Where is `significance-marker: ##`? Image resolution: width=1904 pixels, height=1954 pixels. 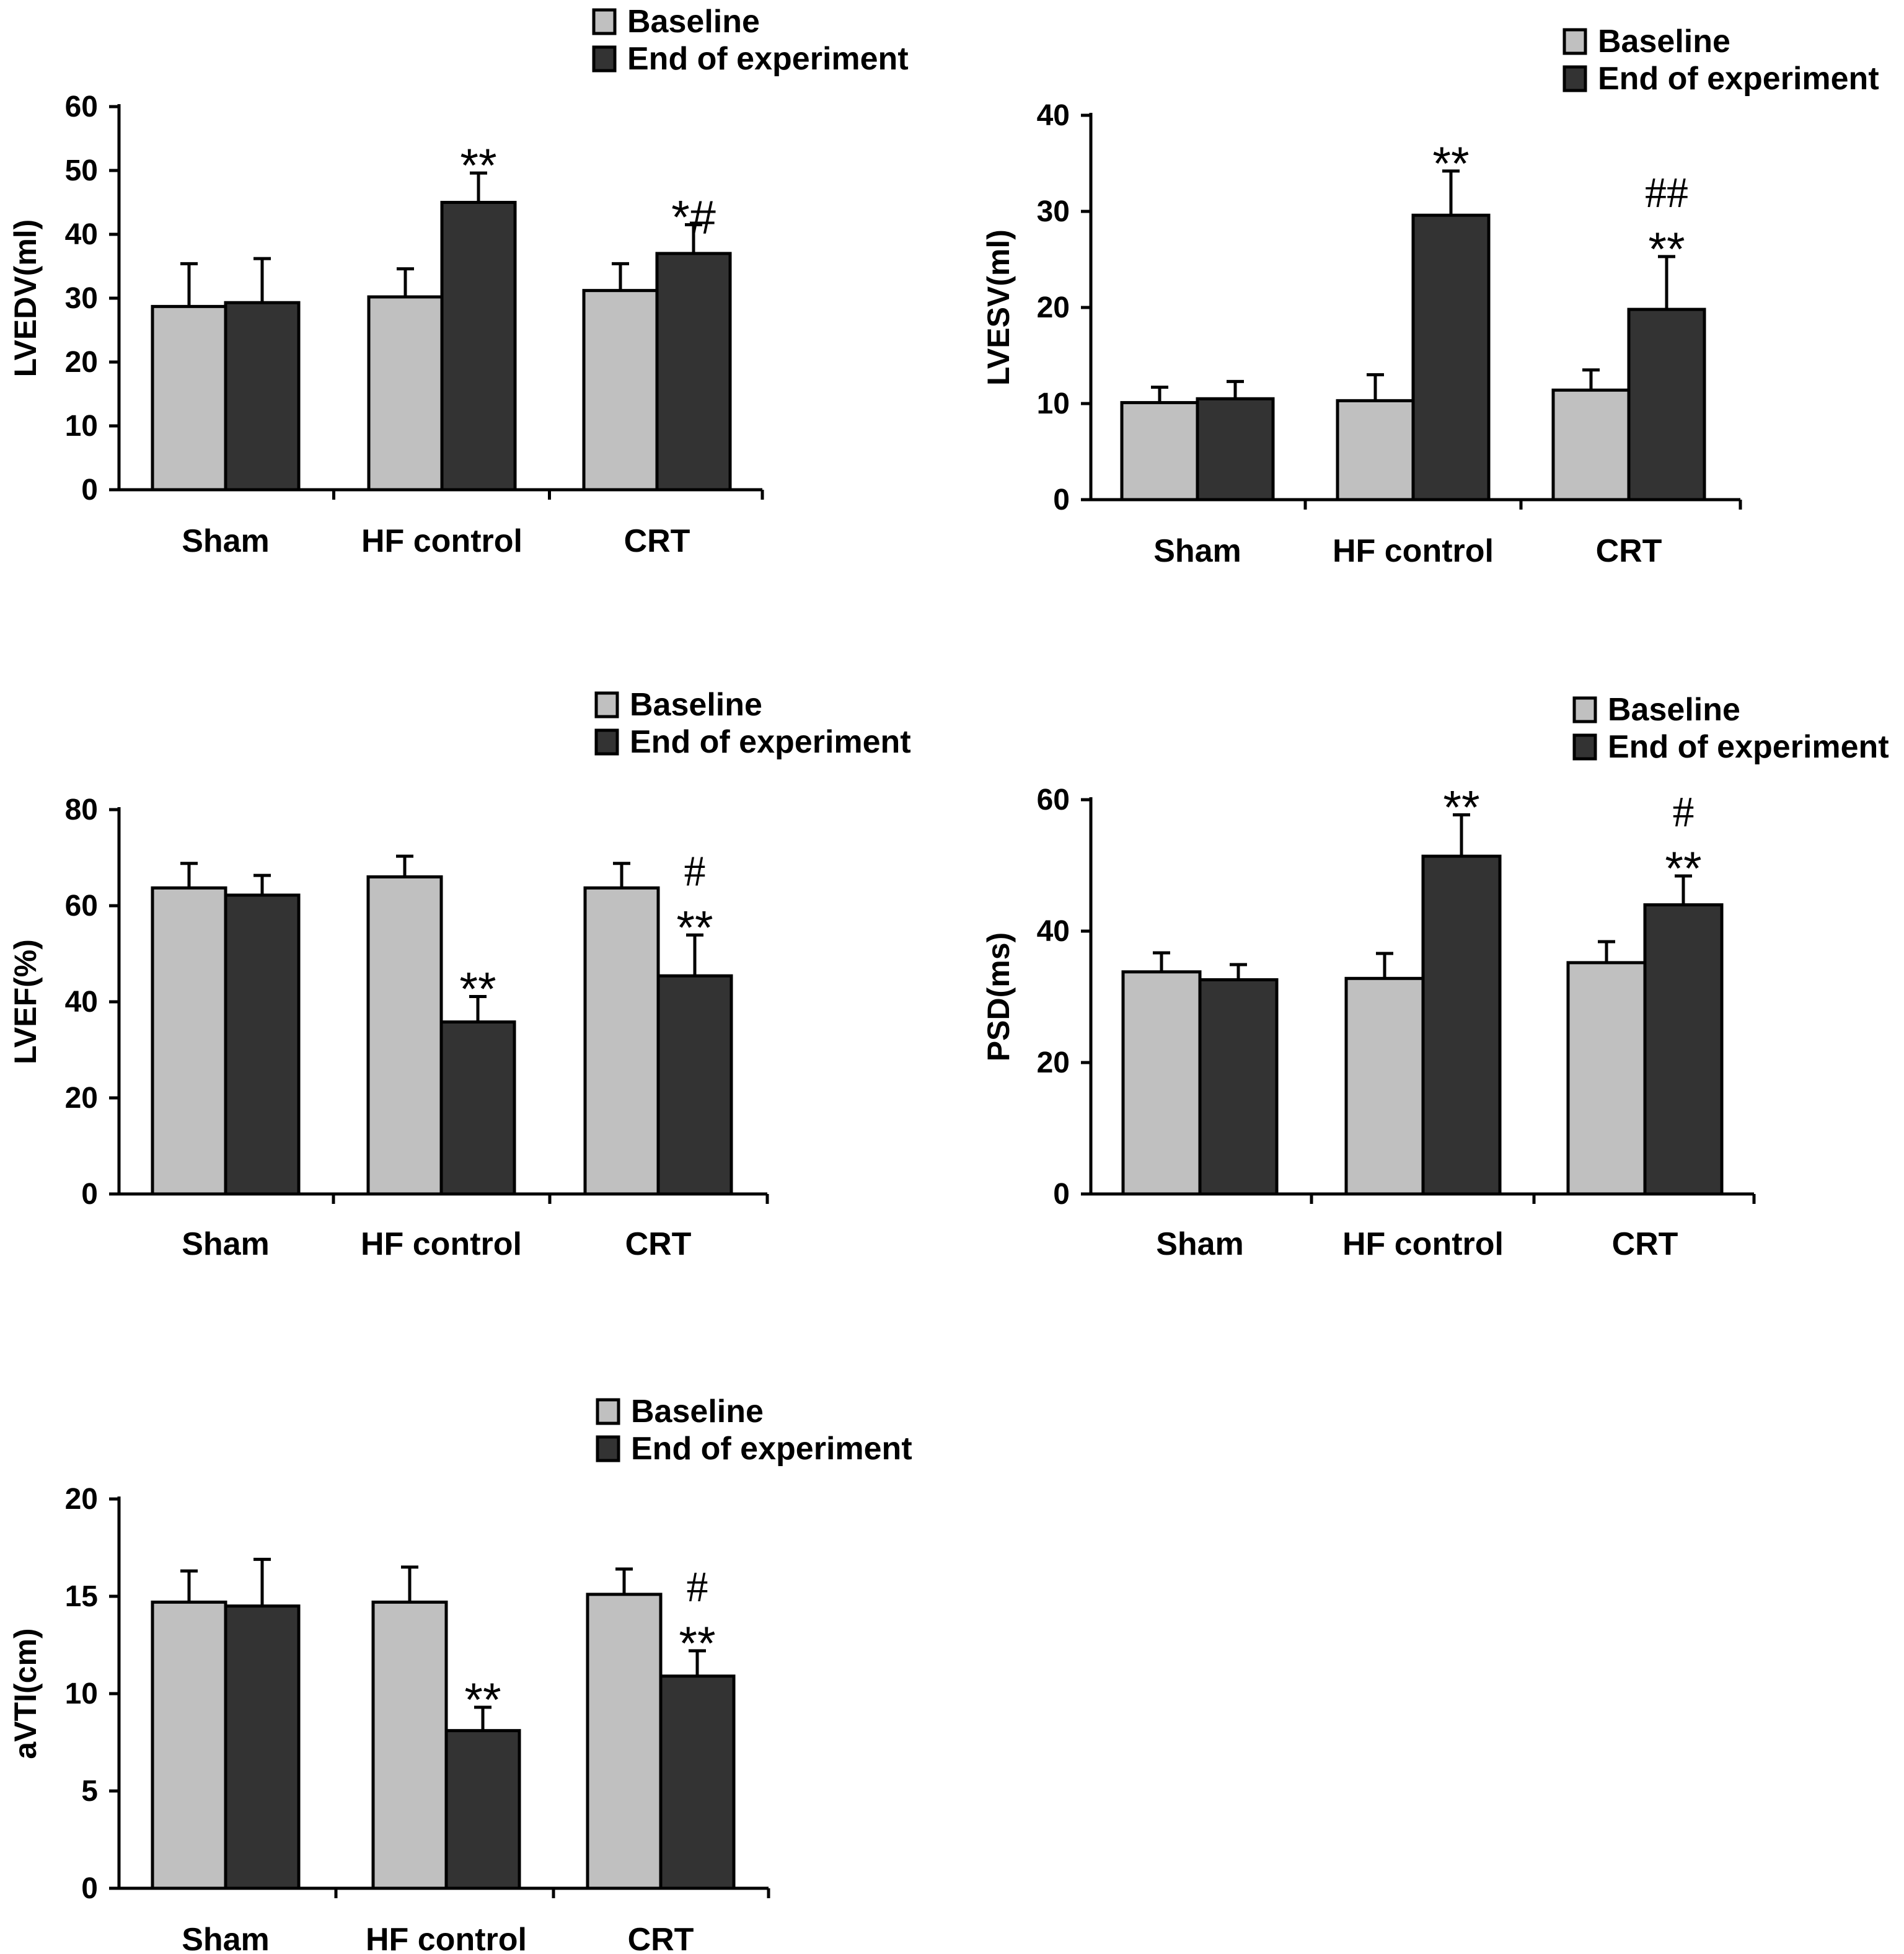 significance-marker: ## is located at coordinates (1666, 193).